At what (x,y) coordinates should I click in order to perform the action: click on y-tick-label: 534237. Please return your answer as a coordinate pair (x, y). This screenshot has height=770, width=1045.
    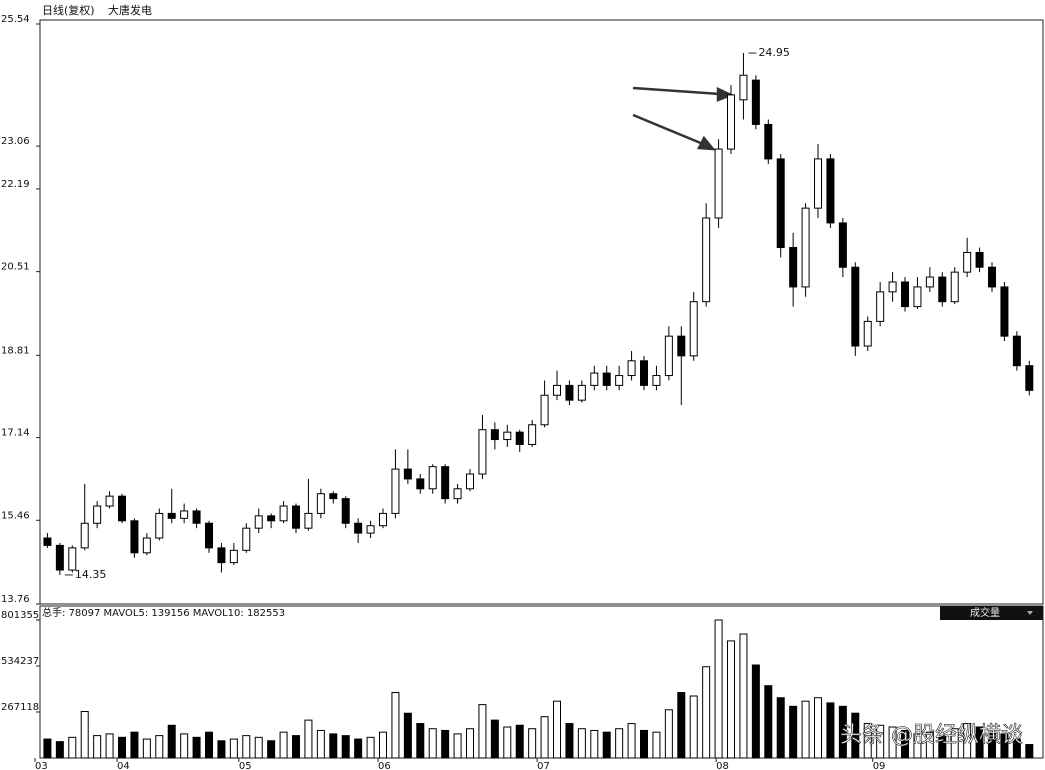
    Looking at the image, I should click on (20, 661).